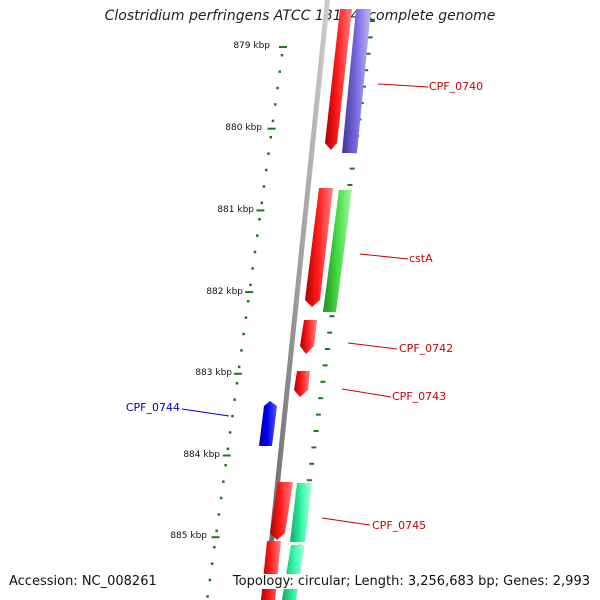 The width and height of the screenshot is (600, 600). What do you see at coordinates (319, 247) in the screenshot?
I see `gene-arrow-csta` at bounding box center [319, 247].